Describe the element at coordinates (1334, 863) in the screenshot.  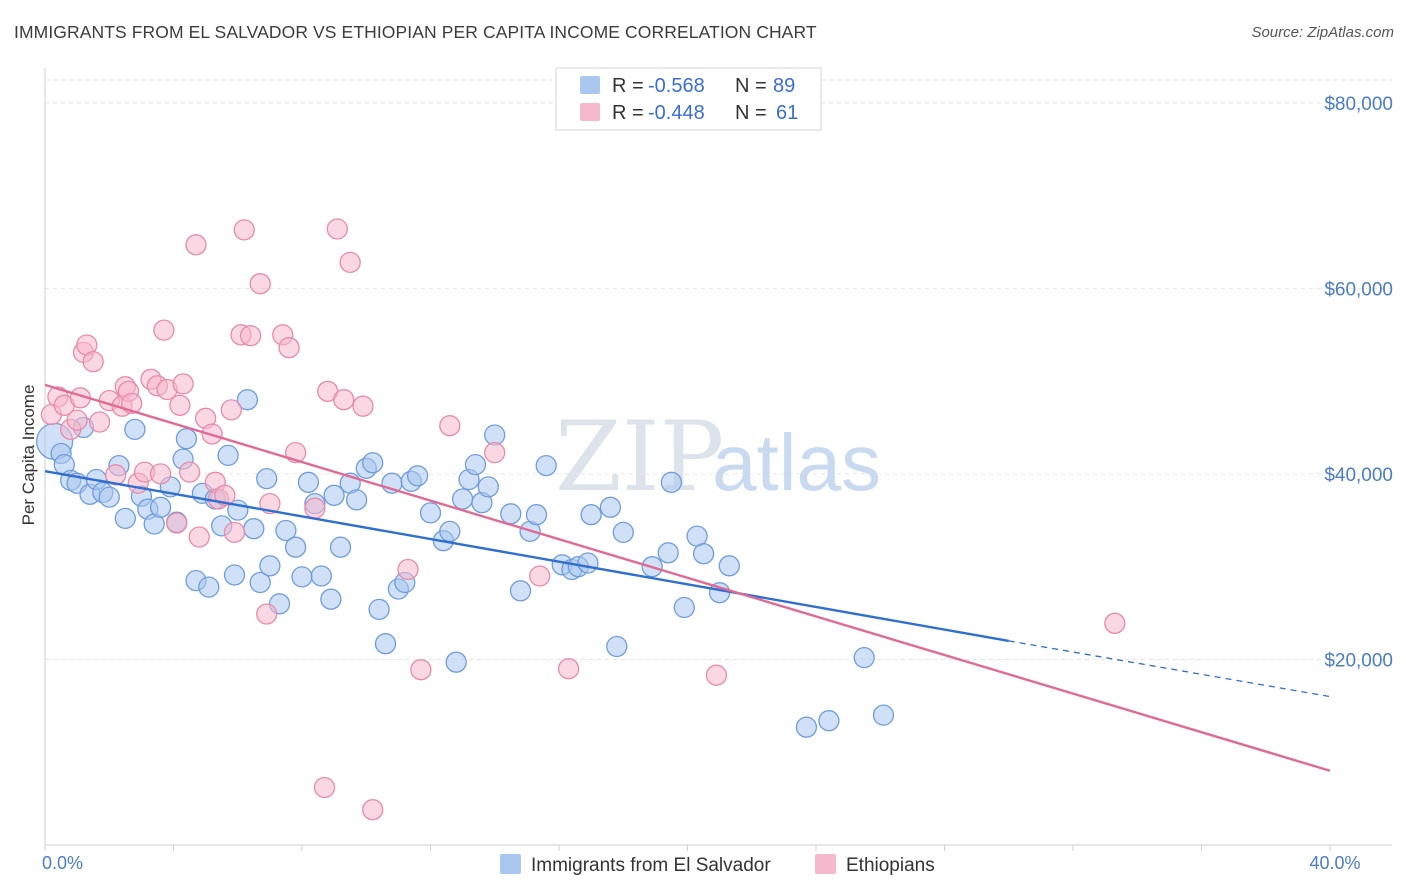
I see `x-tick-label: 40.0%` at that location.